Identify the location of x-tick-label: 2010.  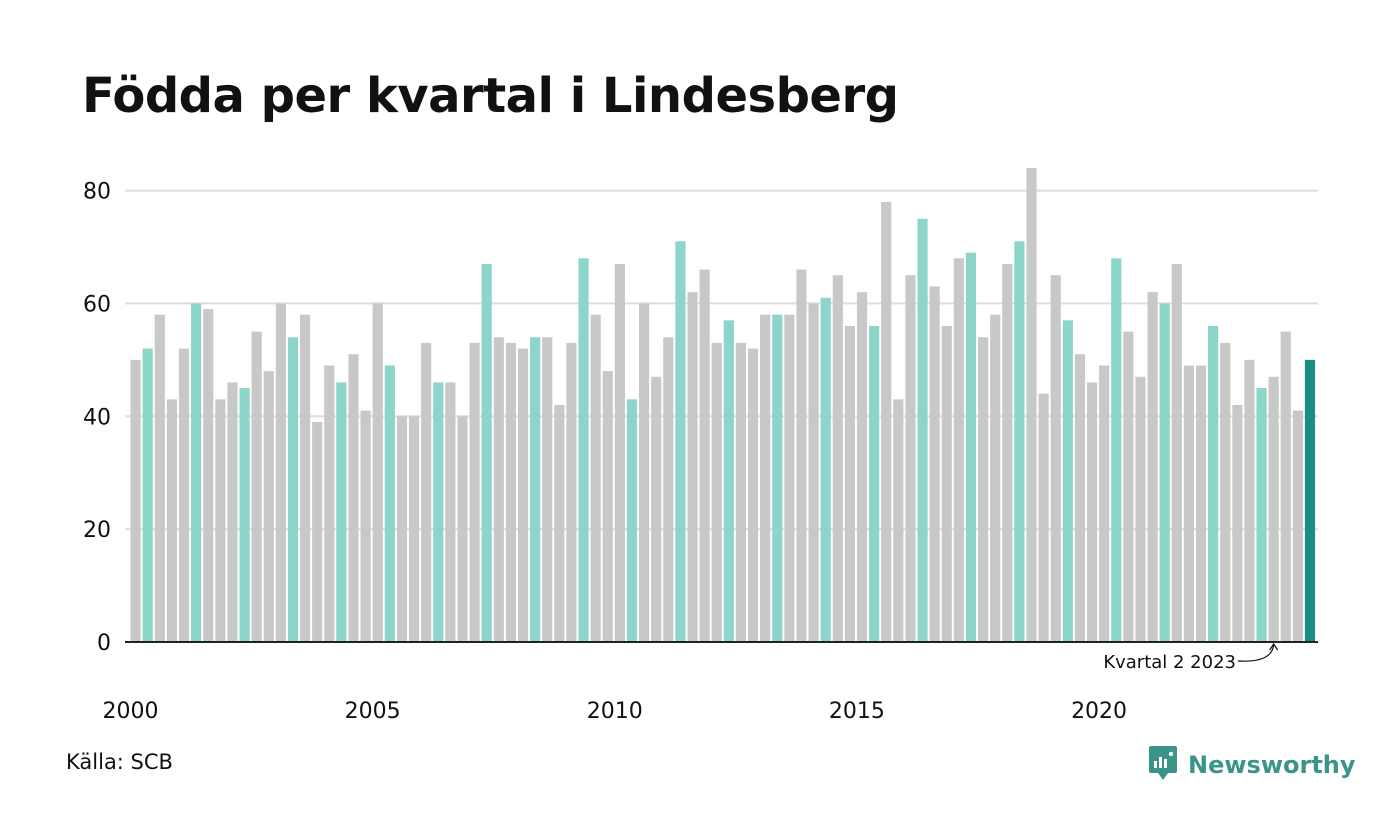
(615, 711).